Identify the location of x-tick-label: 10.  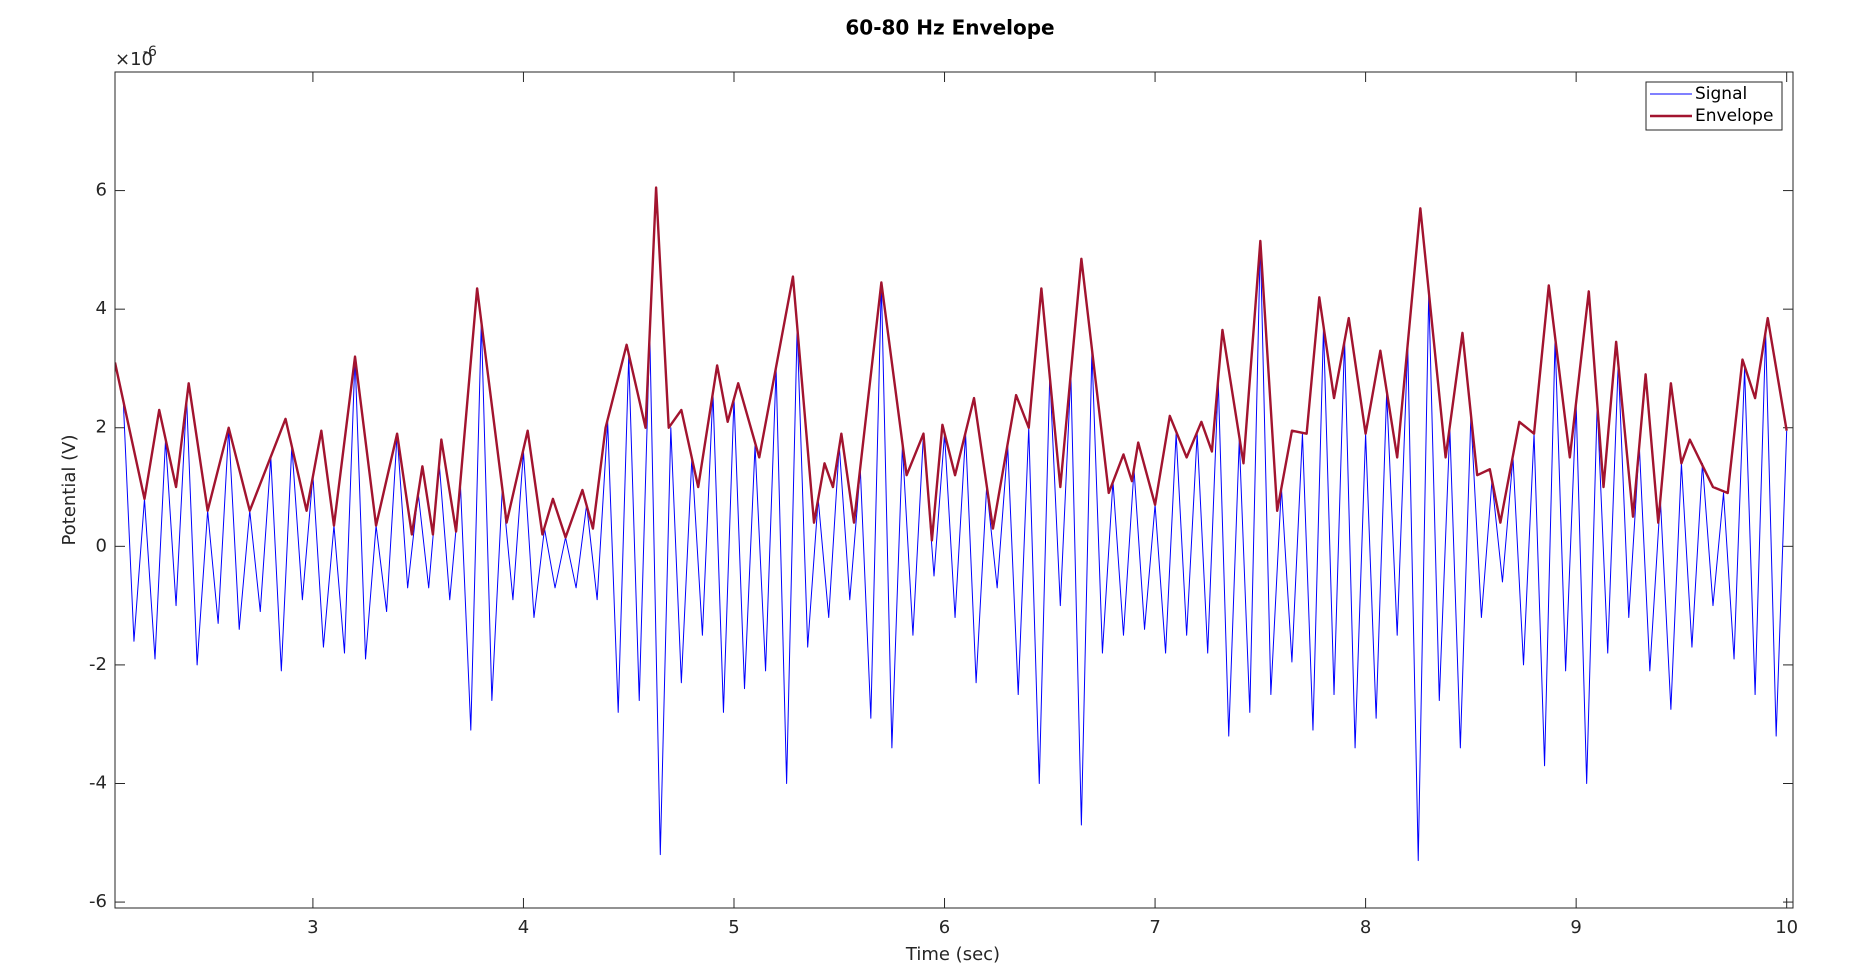
(1786, 927).